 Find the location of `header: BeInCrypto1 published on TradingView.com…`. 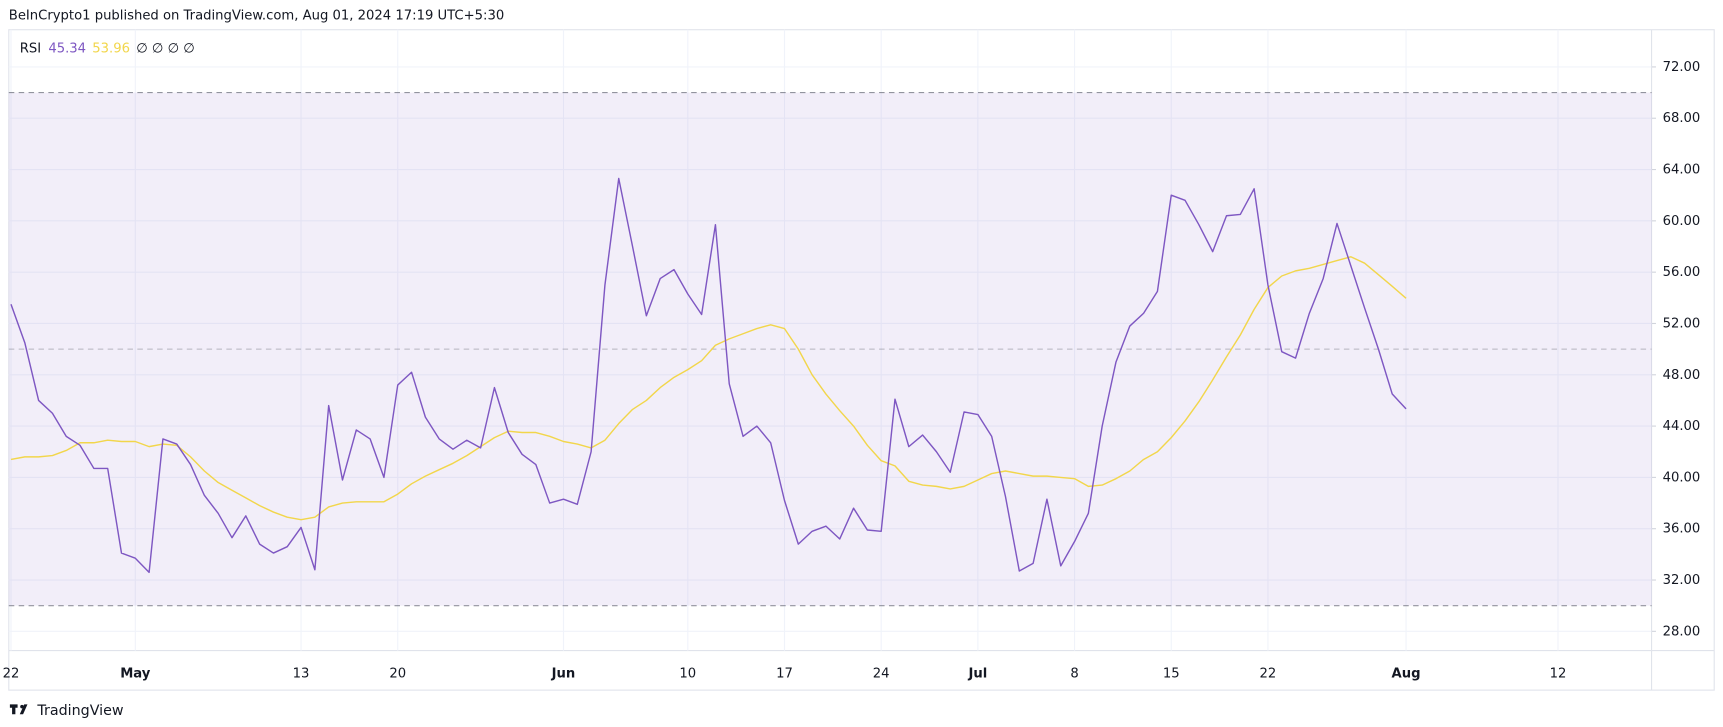

header: BeInCrypto1 published on TradingView.com… is located at coordinates (256, 15).